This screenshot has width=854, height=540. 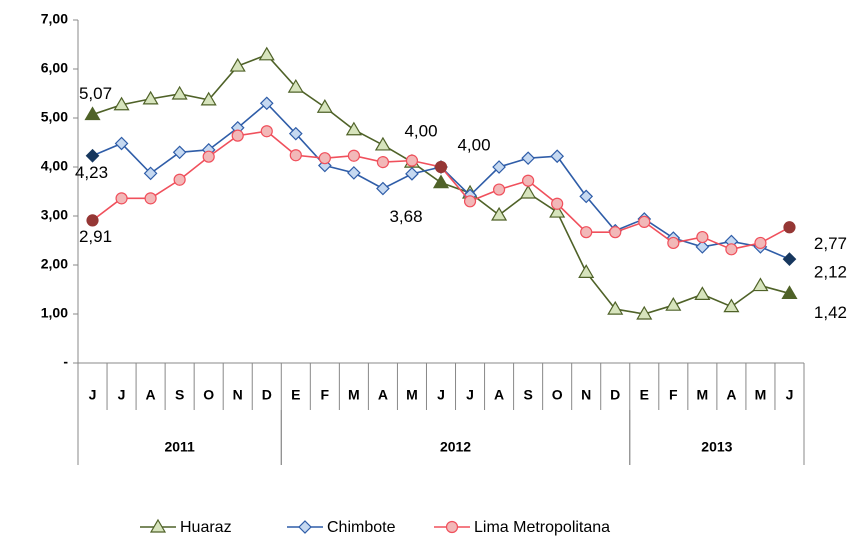 I want to click on data-label: 5,07, so click(x=95, y=93).